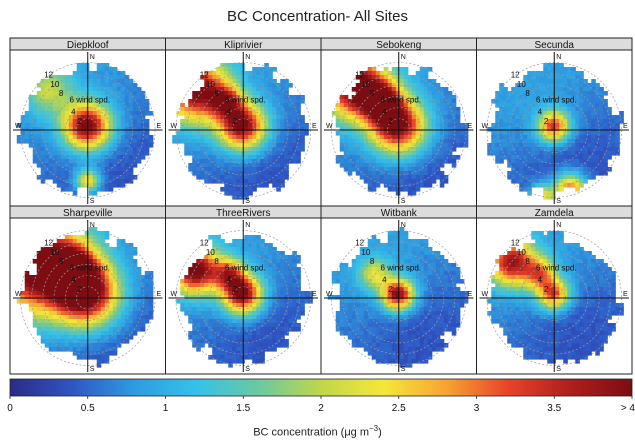 The image size is (635, 444). What do you see at coordinates (245, 99) in the screenshot?
I see `wind-speed-label: 6 wind spd.` at bounding box center [245, 99].